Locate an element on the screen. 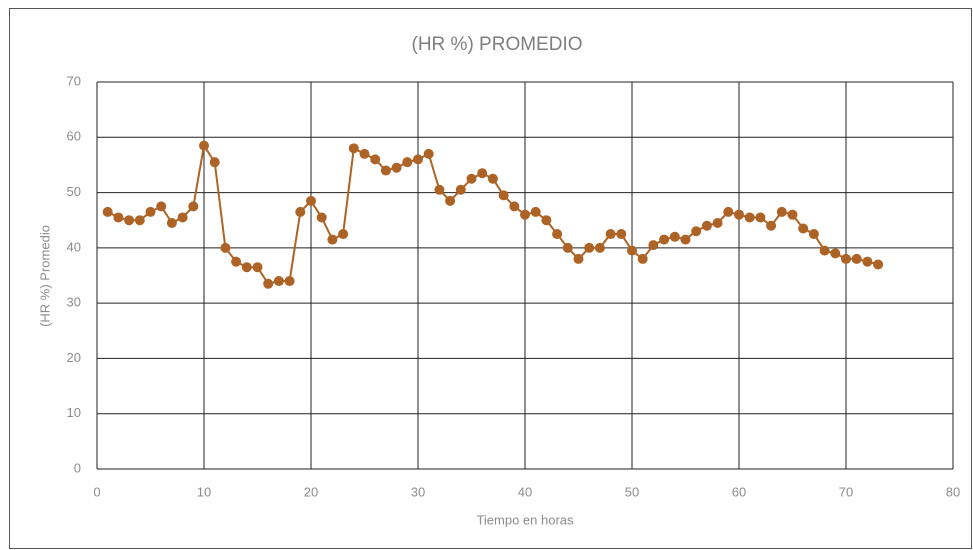 The height and width of the screenshot is (550, 973). x-tick-label: 30 is located at coordinates (418, 491).